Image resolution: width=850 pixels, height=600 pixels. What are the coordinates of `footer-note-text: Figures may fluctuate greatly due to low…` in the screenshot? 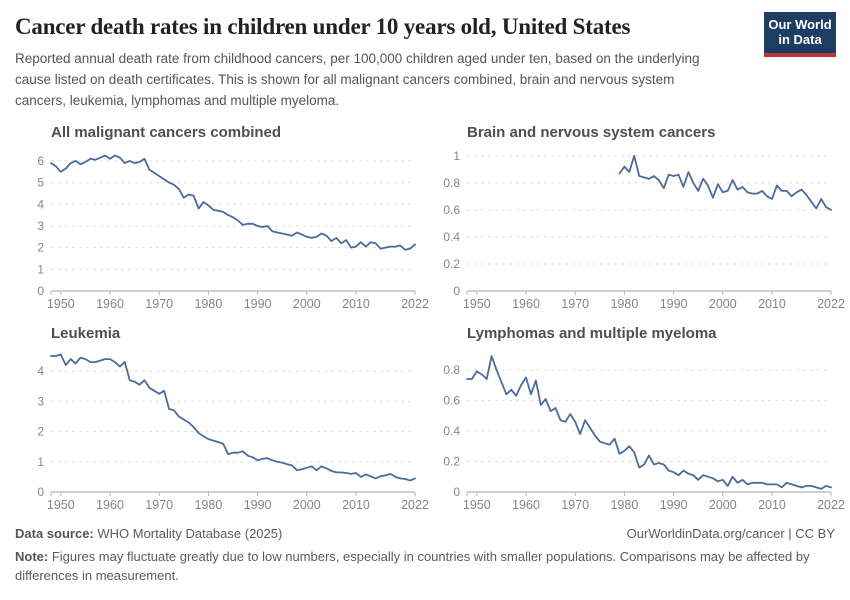 It's located at (412, 566).